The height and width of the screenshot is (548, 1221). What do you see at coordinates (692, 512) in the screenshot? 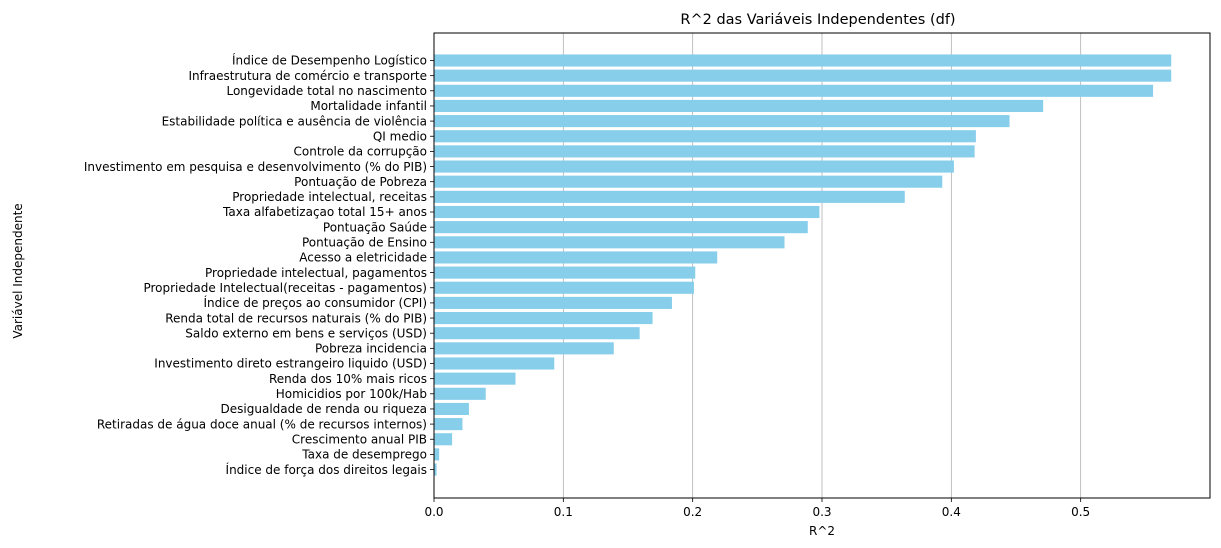
I see `x-tick-label: 0.2` at bounding box center [692, 512].